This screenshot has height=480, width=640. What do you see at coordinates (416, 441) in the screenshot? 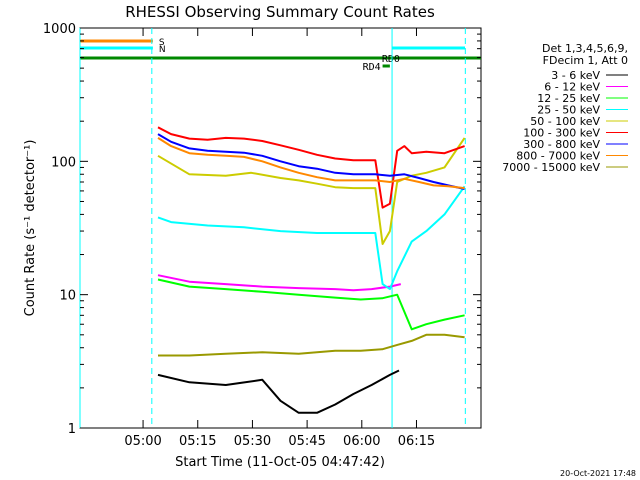
I see `x-tick-label: 06:15` at bounding box center [416, 441].